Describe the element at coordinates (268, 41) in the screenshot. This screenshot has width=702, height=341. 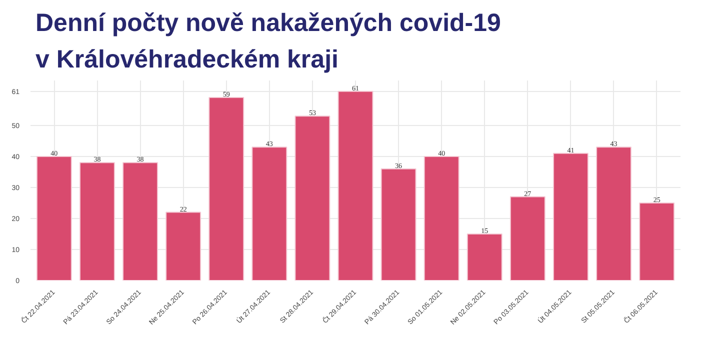
I see `chart-title: Denní počty nově nakažených covid-19 v Královéhradeckém kraji` at that location.